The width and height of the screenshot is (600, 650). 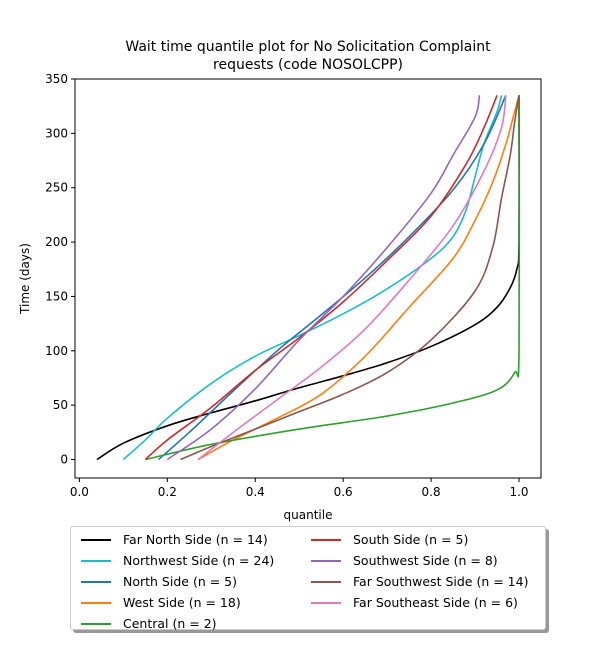 What do you see at coordinates (25, 279) in the screenshot?
I see `y-axis-label: Time (days)` at bounding box center [25, 279].